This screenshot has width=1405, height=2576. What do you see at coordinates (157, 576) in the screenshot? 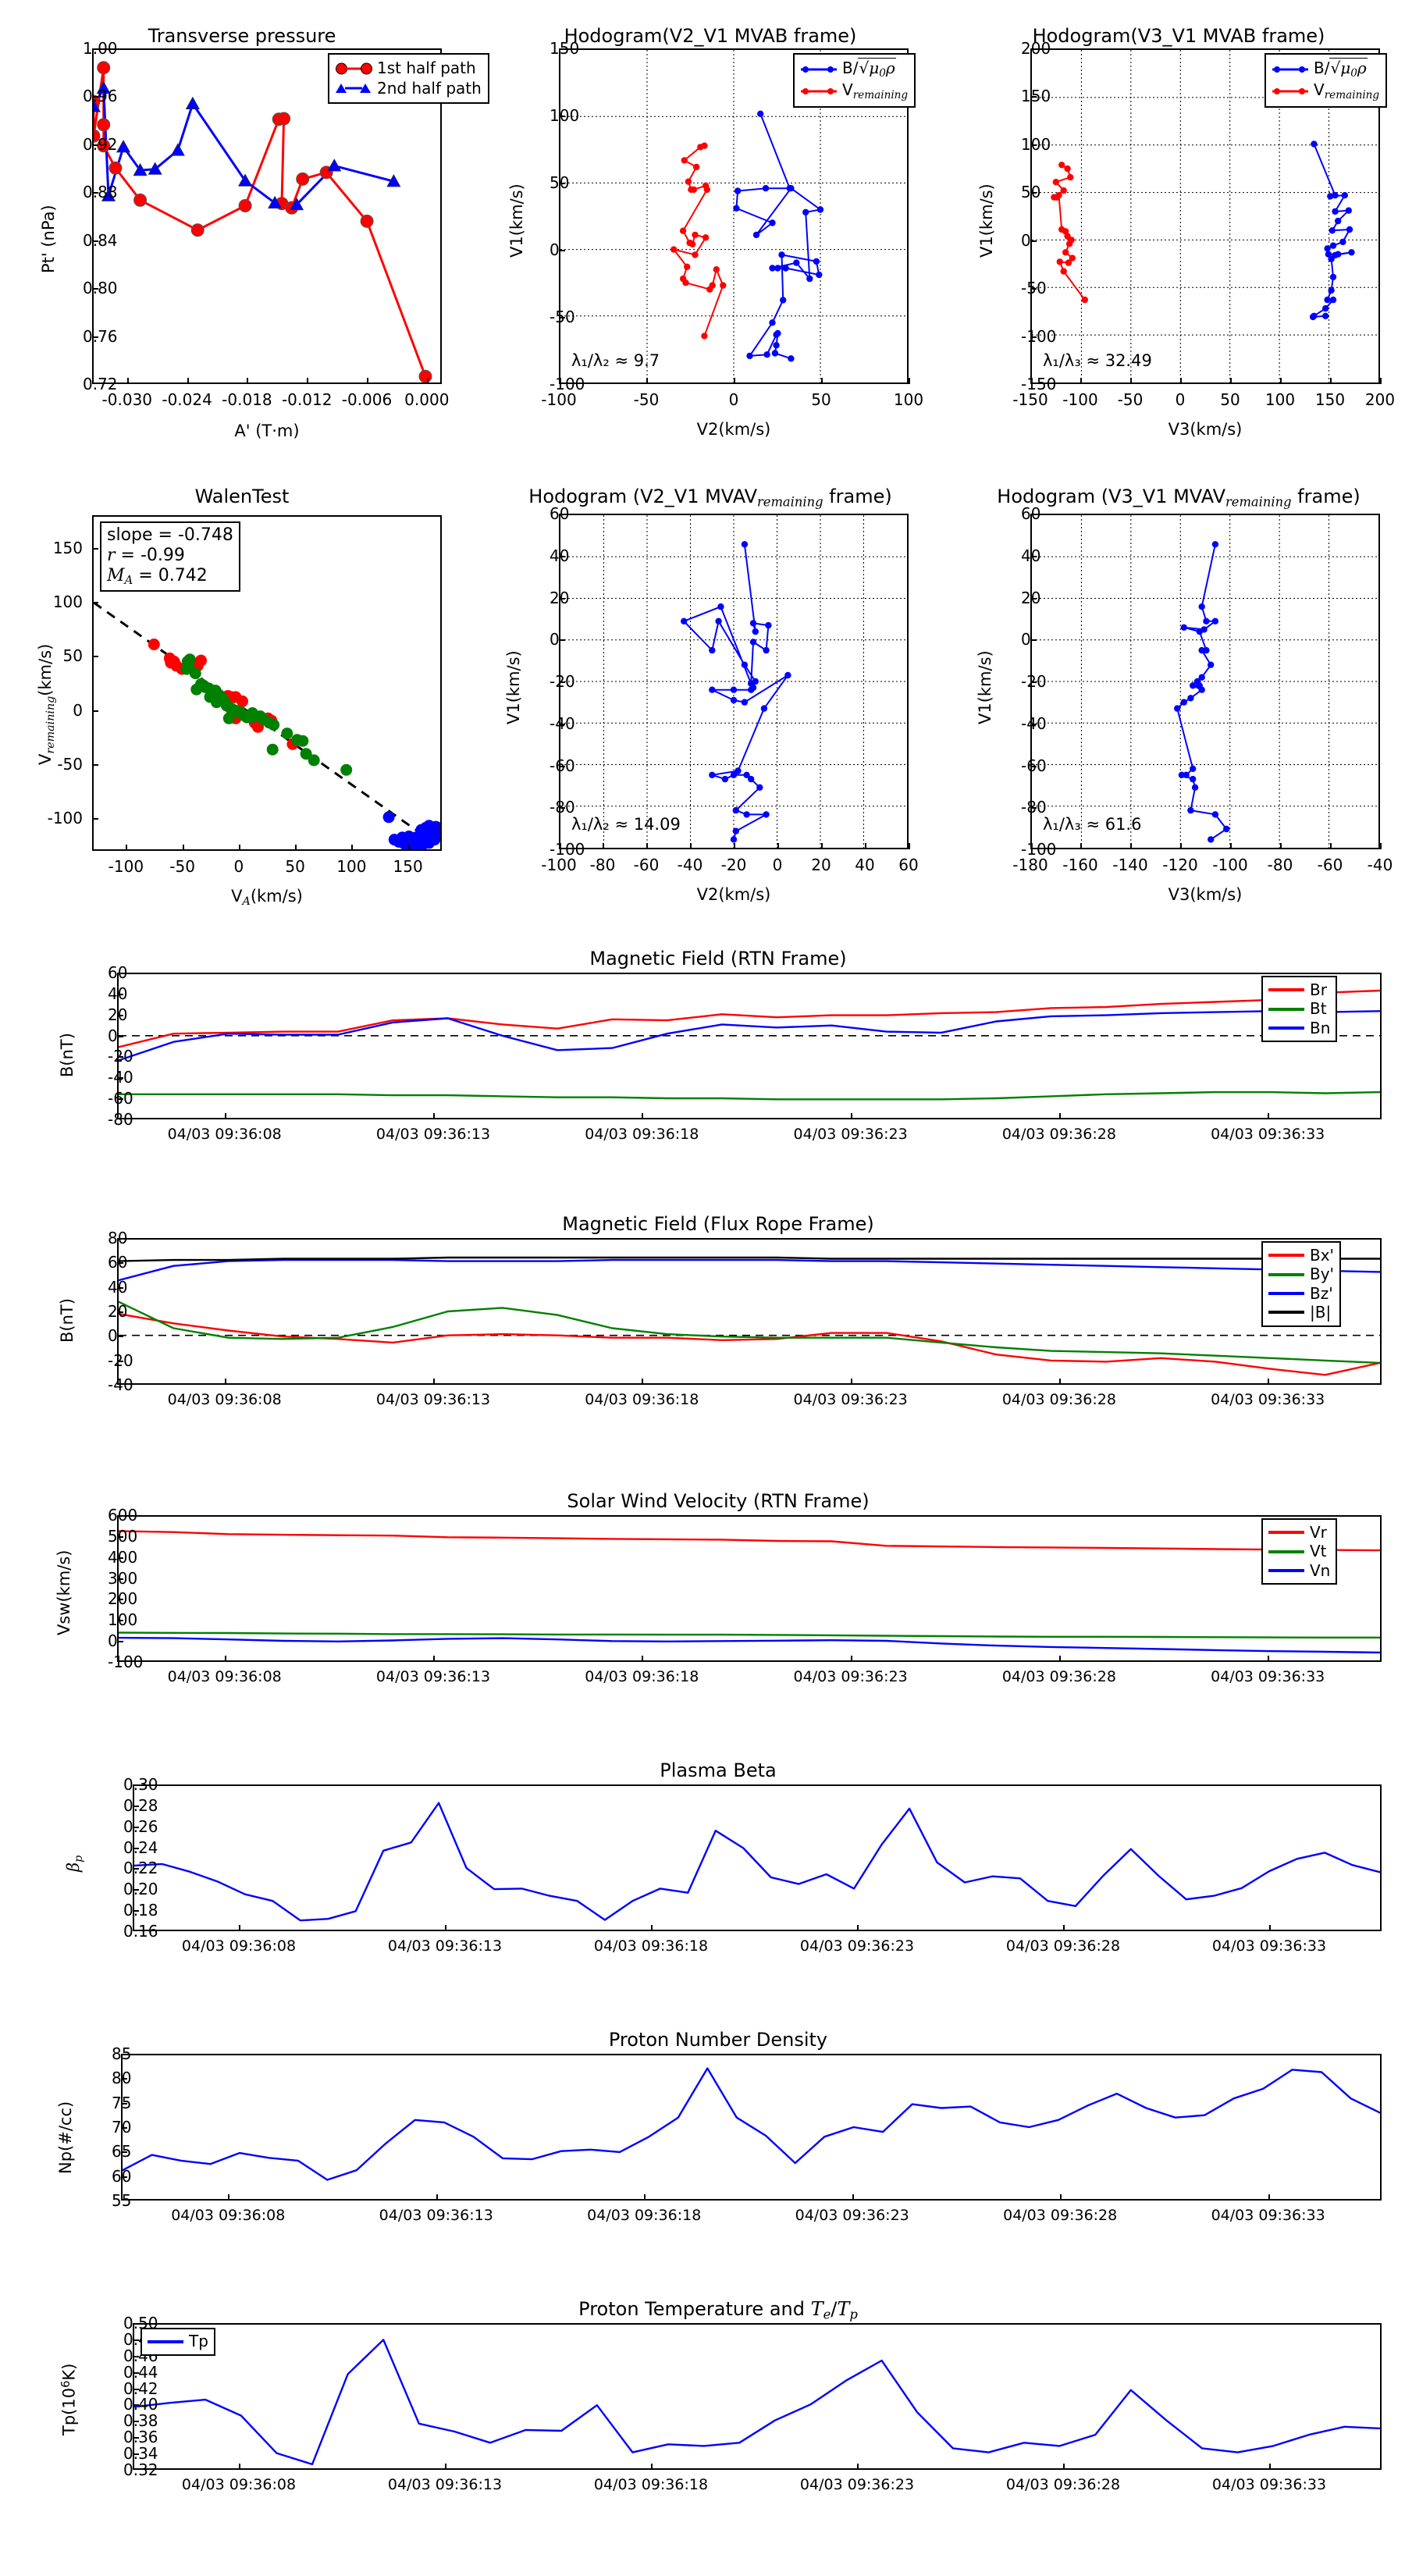
I see `stat-ma: MA = 0.742` at bounding box center [157, 576].